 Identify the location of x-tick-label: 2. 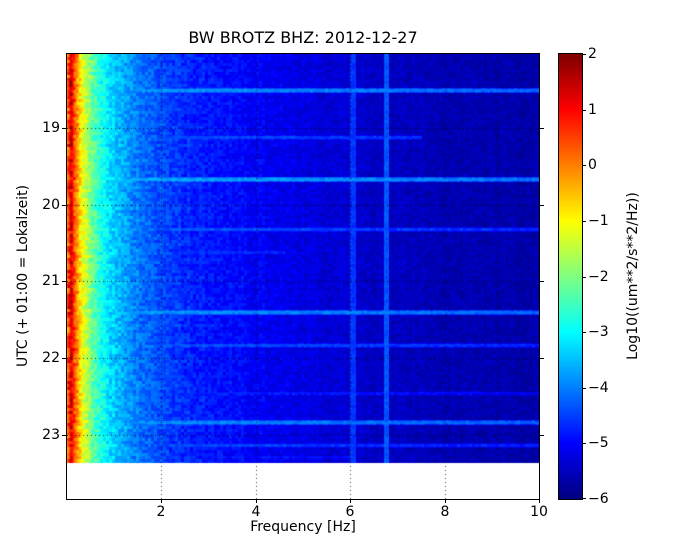
(161, 512).